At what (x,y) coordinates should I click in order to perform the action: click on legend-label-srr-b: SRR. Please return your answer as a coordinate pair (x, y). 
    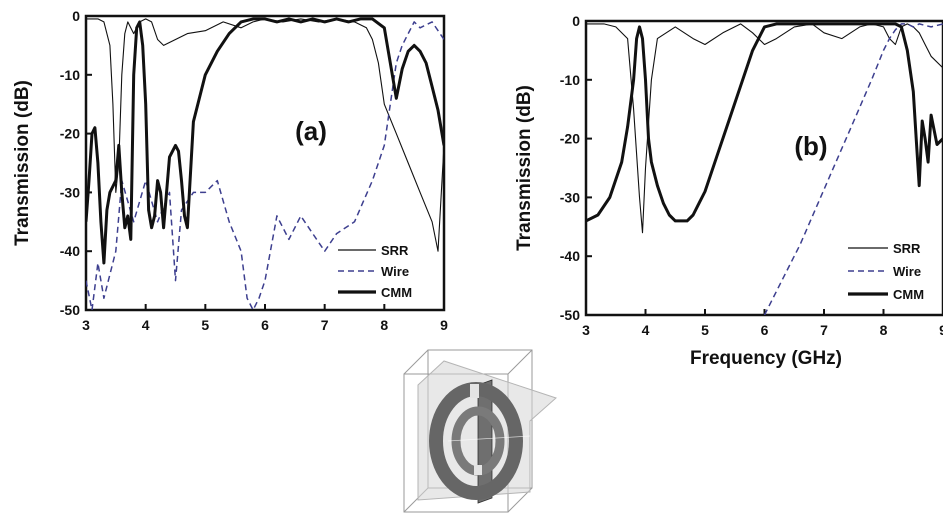
    Looking at the image, I should click on (907, 248).